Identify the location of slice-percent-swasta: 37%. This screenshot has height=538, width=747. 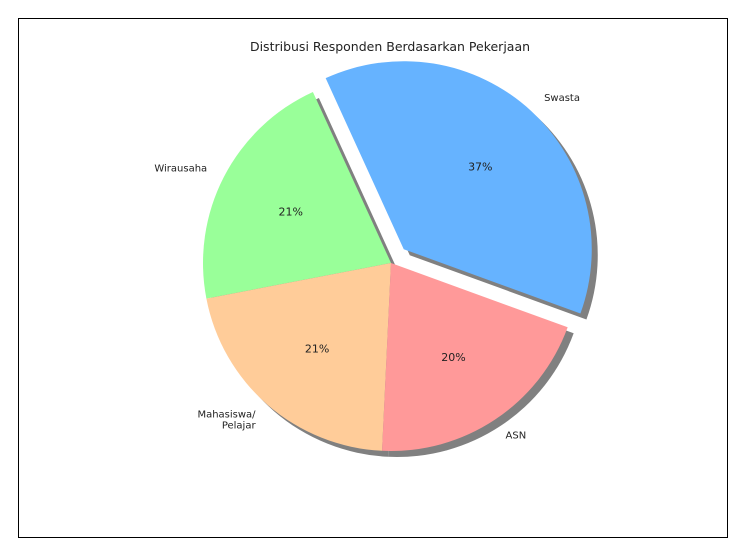
(480, 166).